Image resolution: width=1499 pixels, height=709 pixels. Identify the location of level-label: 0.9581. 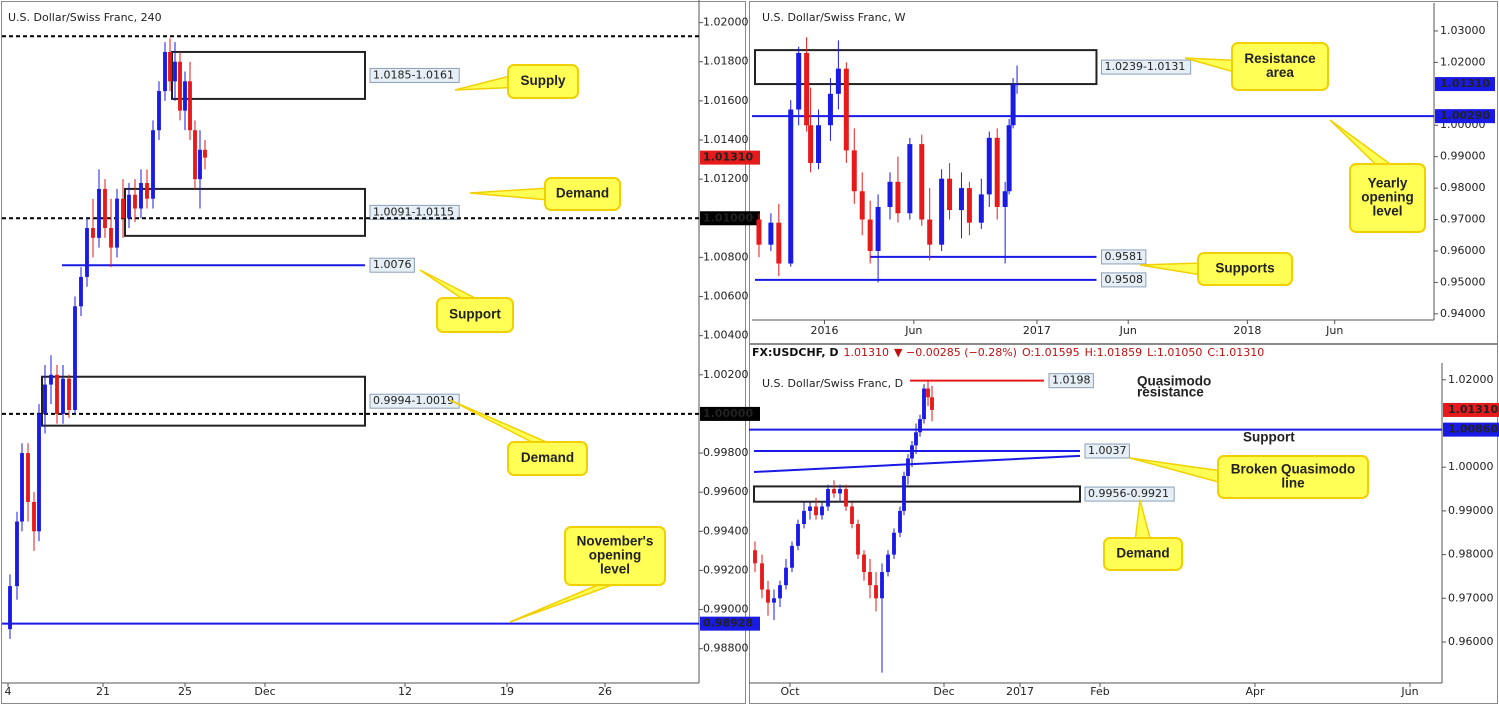
(1123, 256).